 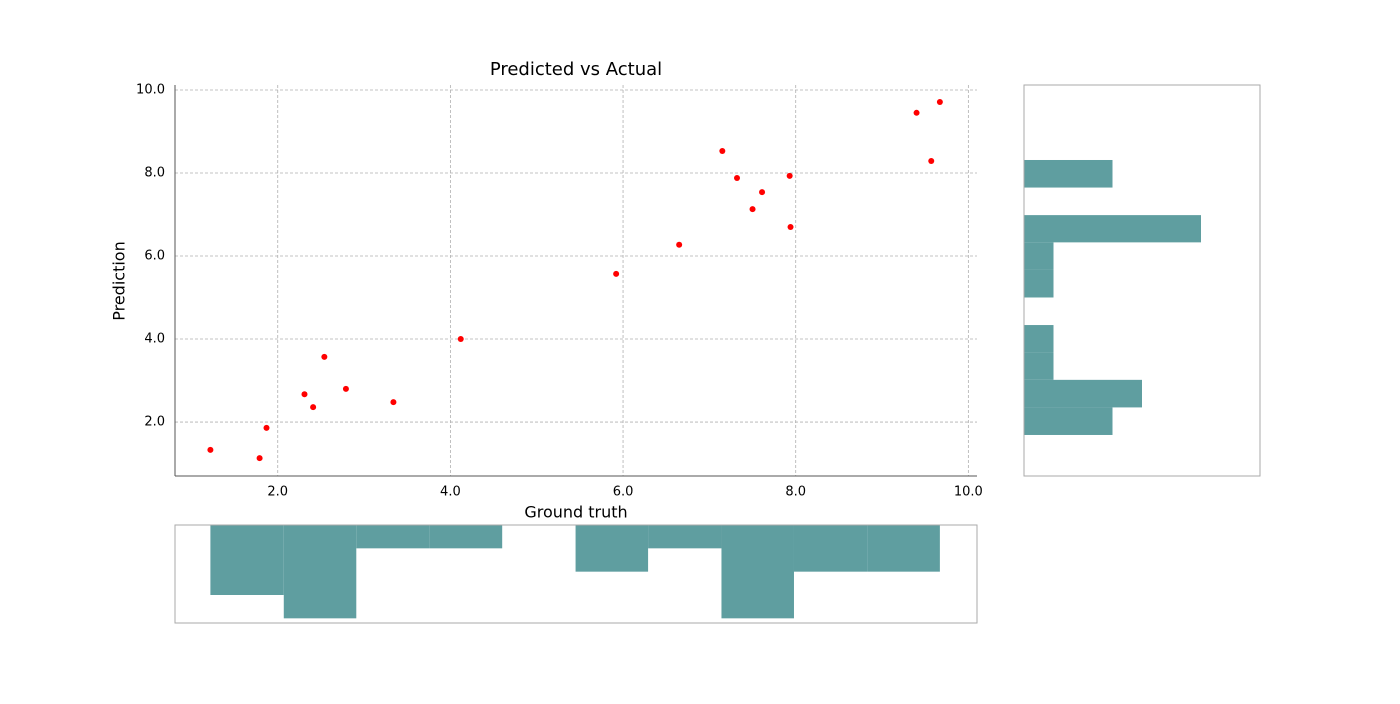 What do you see at coordinates (450, 492) in the screenshot?
I see `x-tick-label: 4.0` at bounding box center [450, 492].